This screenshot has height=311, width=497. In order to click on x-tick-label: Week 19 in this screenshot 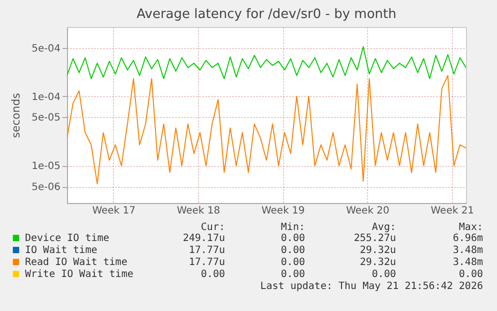, I will do `click(283, 211)`.